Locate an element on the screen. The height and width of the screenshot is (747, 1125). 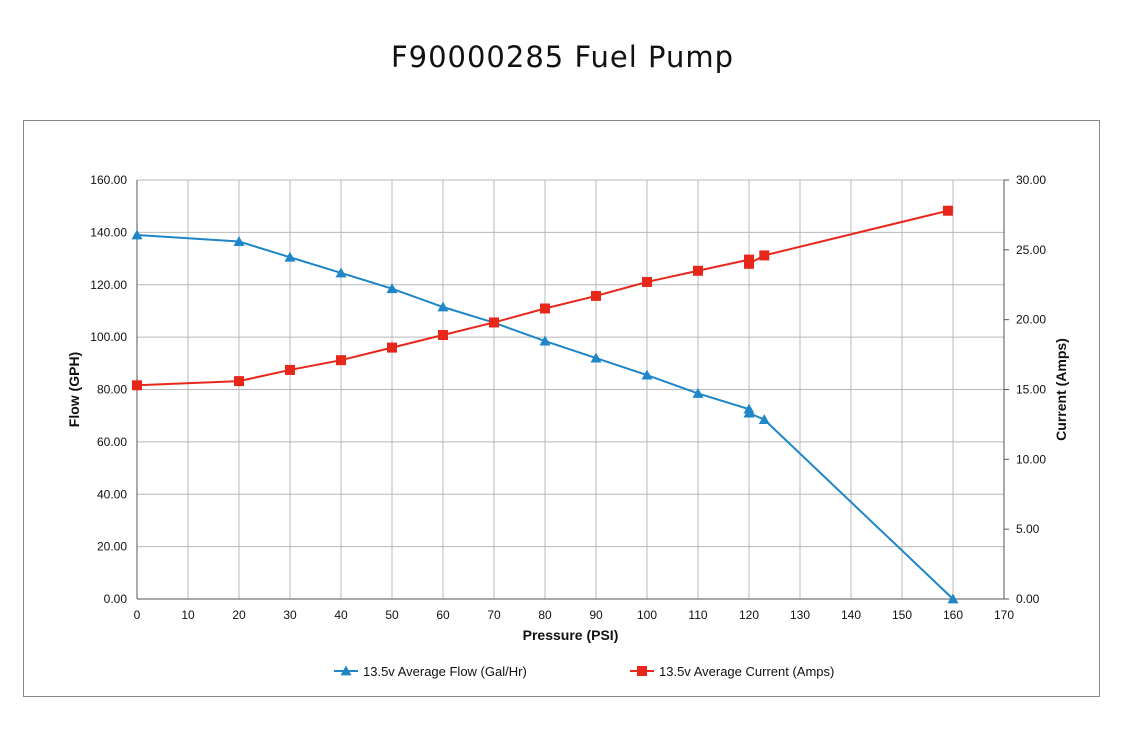
legend-item: 13.5v Average Flow (Gal/Hr) is located at coordinates (430, 671).